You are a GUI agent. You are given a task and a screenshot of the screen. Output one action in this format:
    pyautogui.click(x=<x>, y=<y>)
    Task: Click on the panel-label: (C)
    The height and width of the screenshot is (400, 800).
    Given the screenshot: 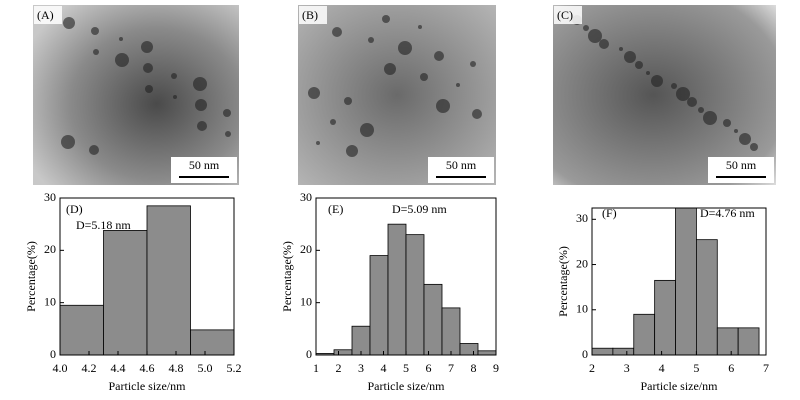 What is the action you would take?
    pyautogui.click(x=565, y=15)
    